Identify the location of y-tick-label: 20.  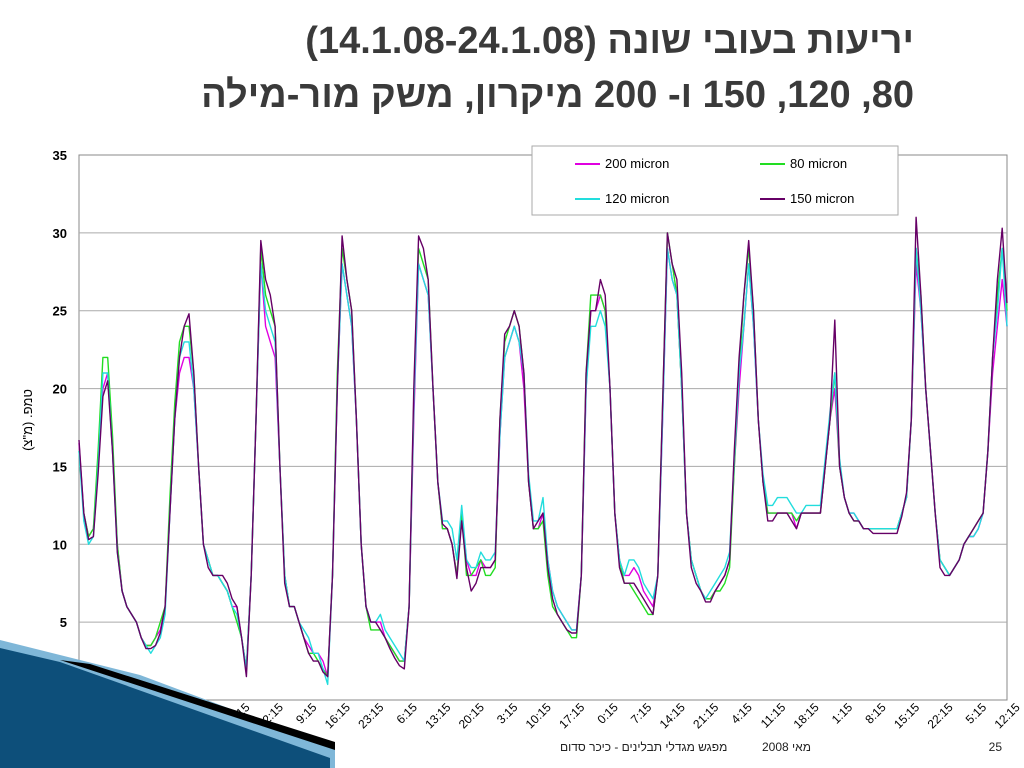
(60, 389).